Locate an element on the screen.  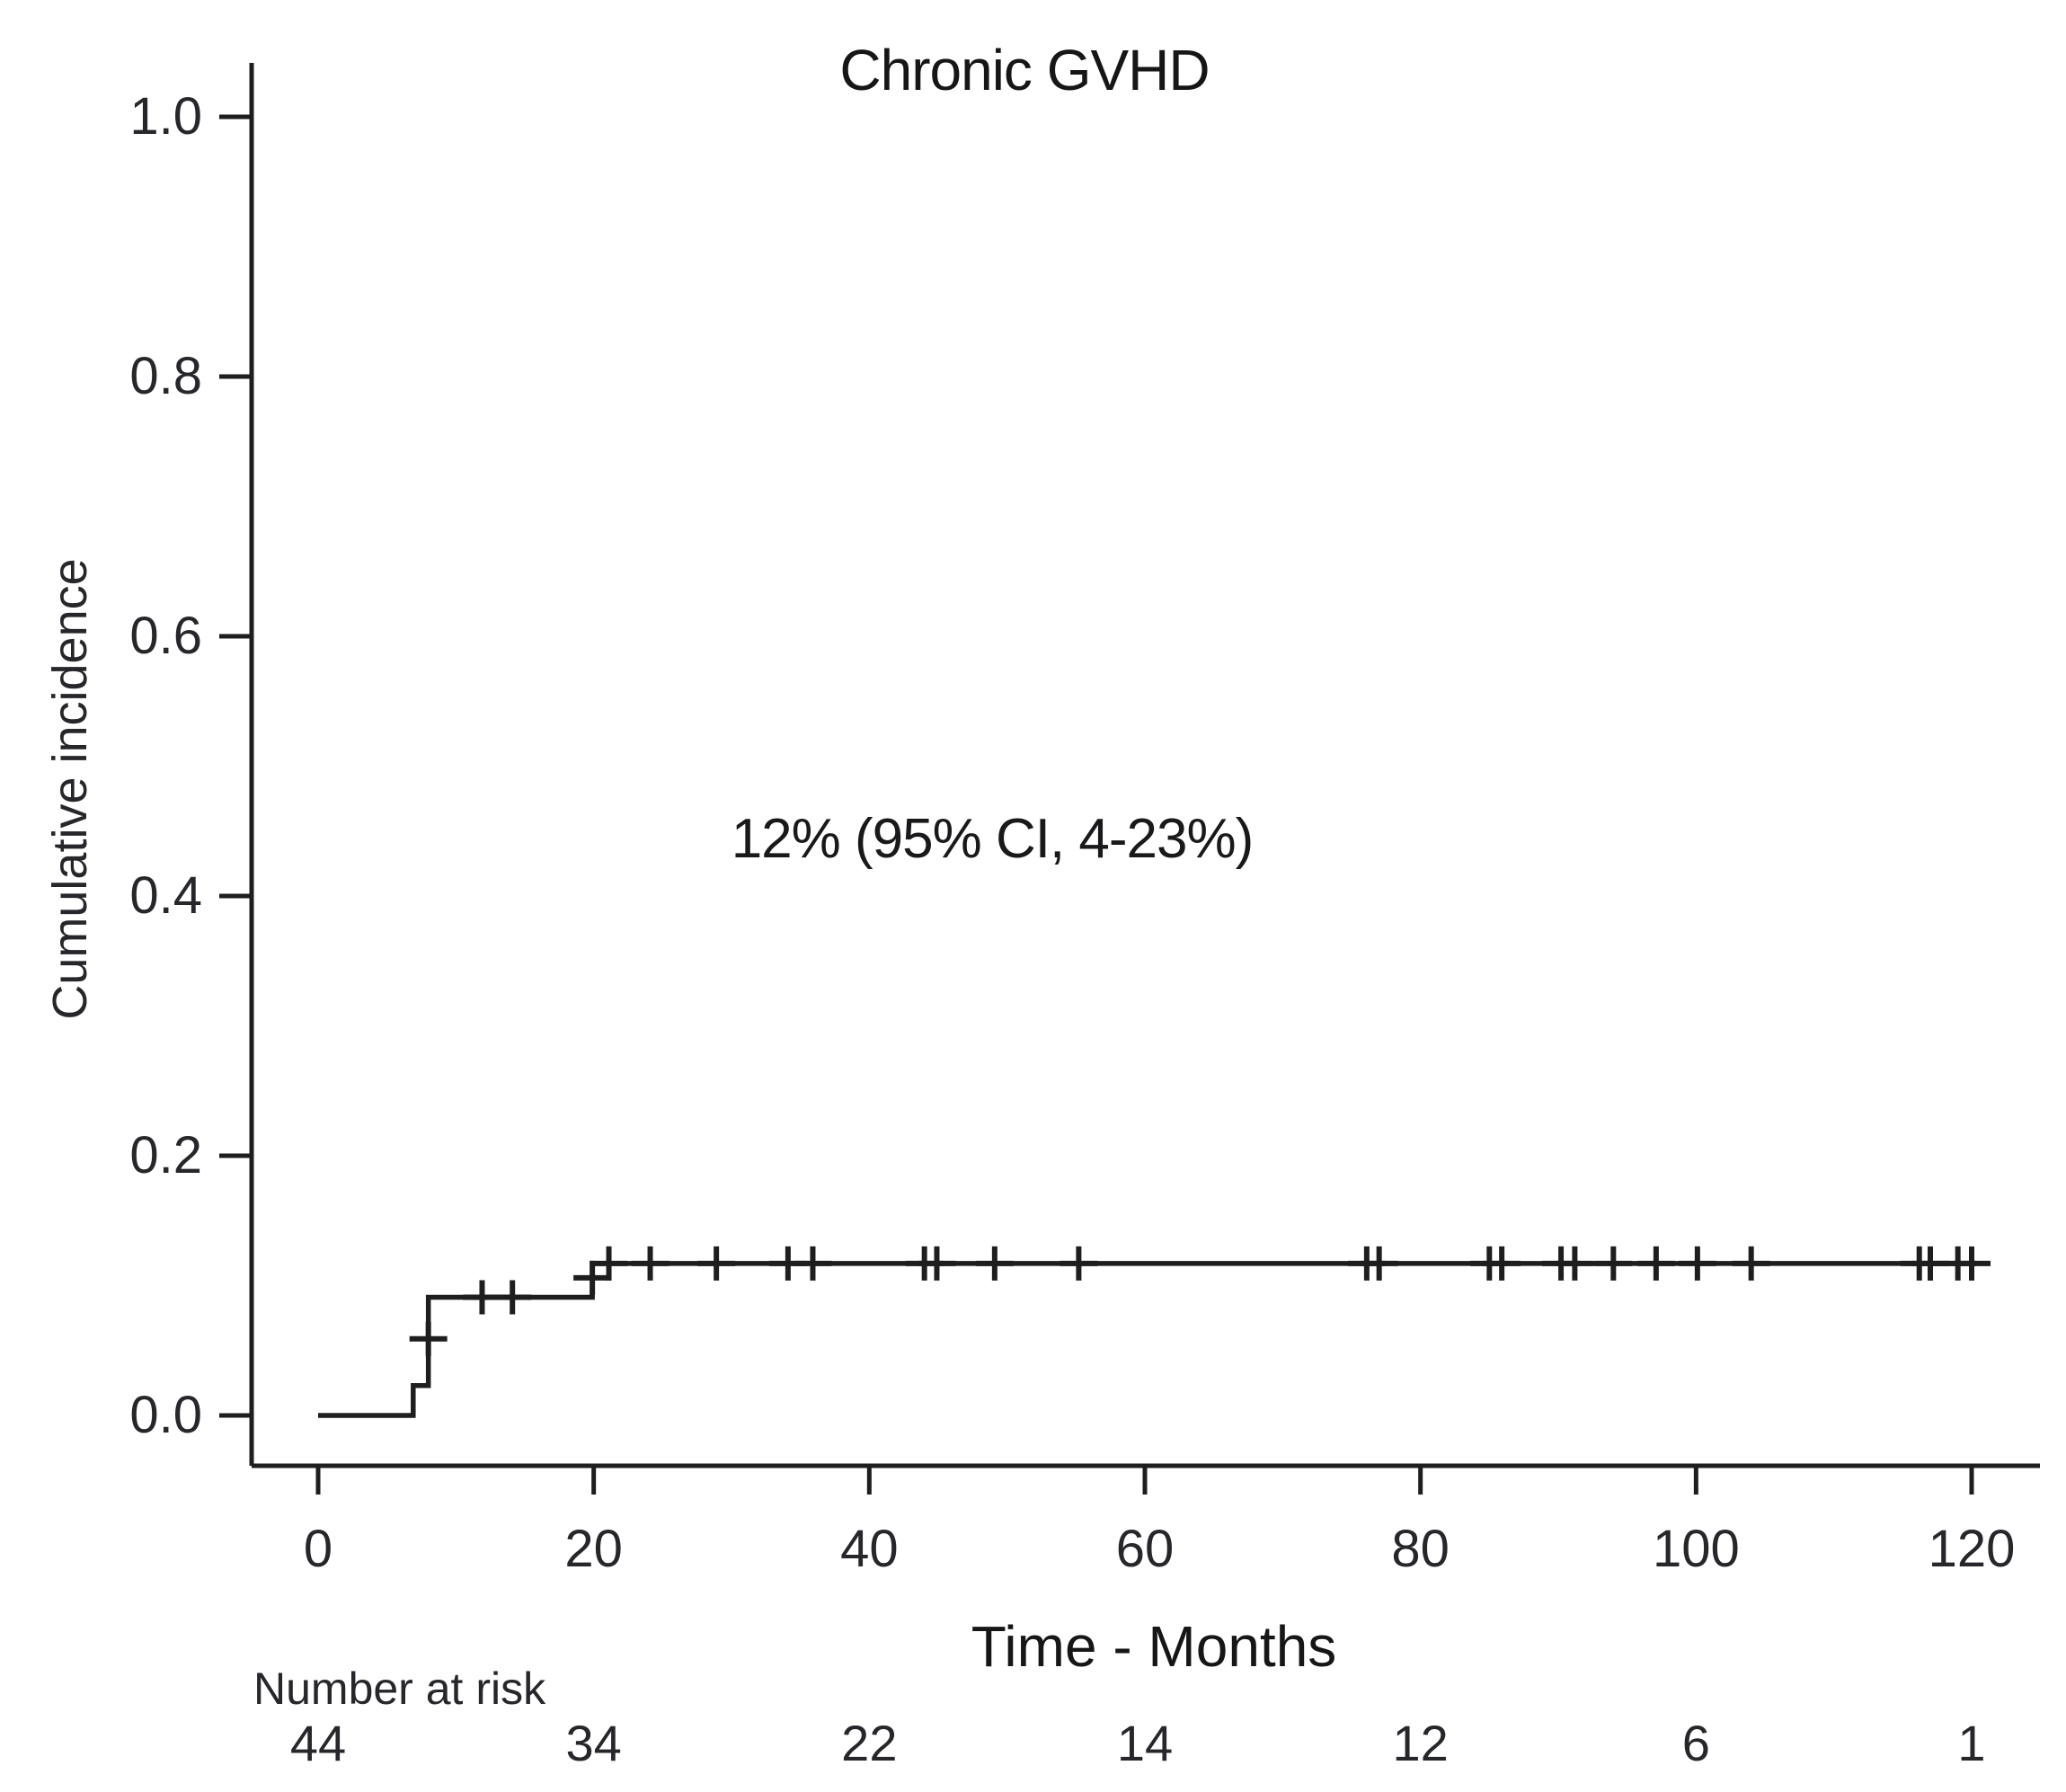
y-tick-label: 0.4 is located at coordinates (165, 895).